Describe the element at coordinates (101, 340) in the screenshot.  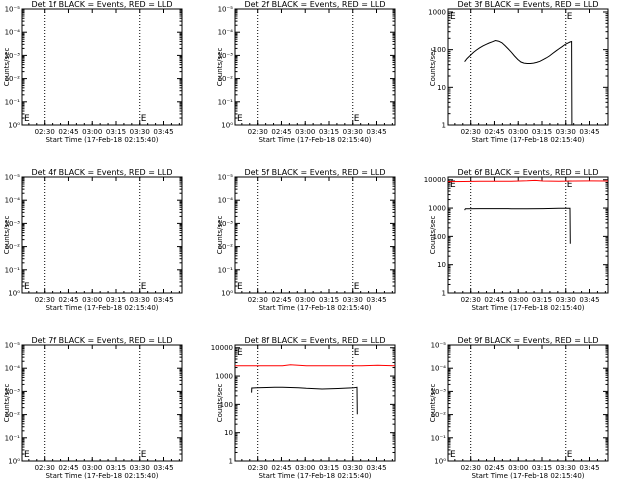
I see `panel-title: Det 7f BLACK = Events, RED = LLD` at that location.